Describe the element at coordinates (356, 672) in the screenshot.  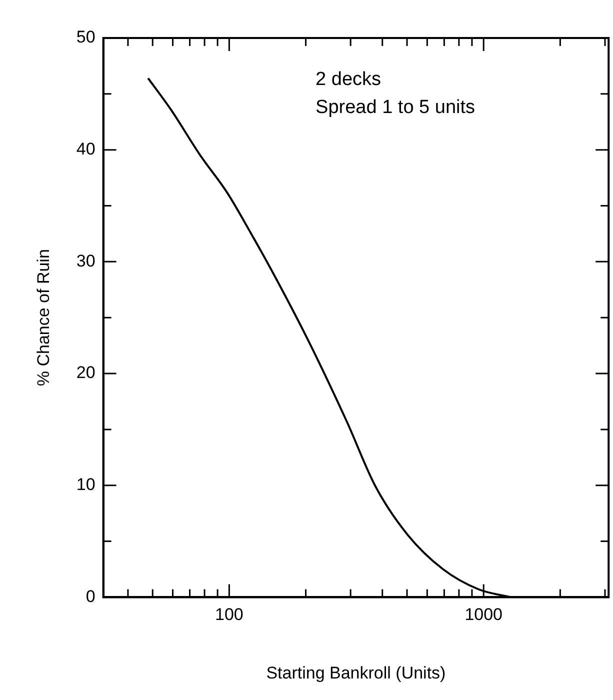
I see `x-axis-title: Starting Bankroll (Units)` at that location.